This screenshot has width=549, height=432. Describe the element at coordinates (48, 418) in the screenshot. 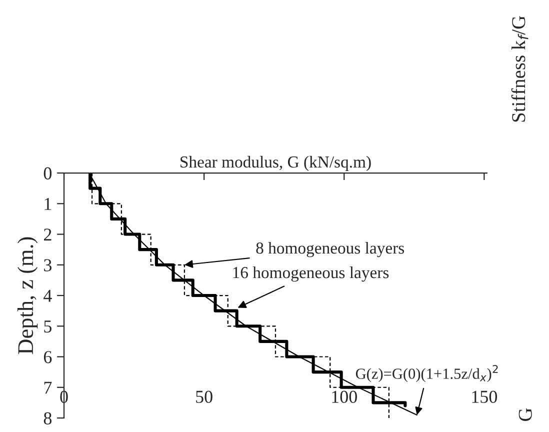

I see `y-tick-label: 8` at that location.